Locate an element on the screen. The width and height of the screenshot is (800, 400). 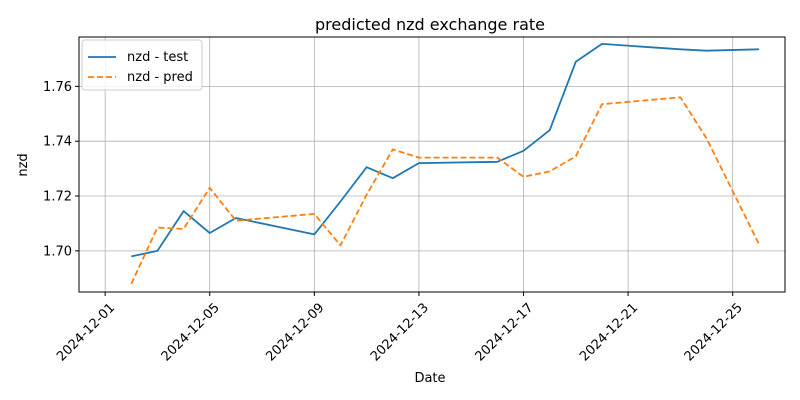
y-tick-label: 1.72 is located at coordinates (57, 197).